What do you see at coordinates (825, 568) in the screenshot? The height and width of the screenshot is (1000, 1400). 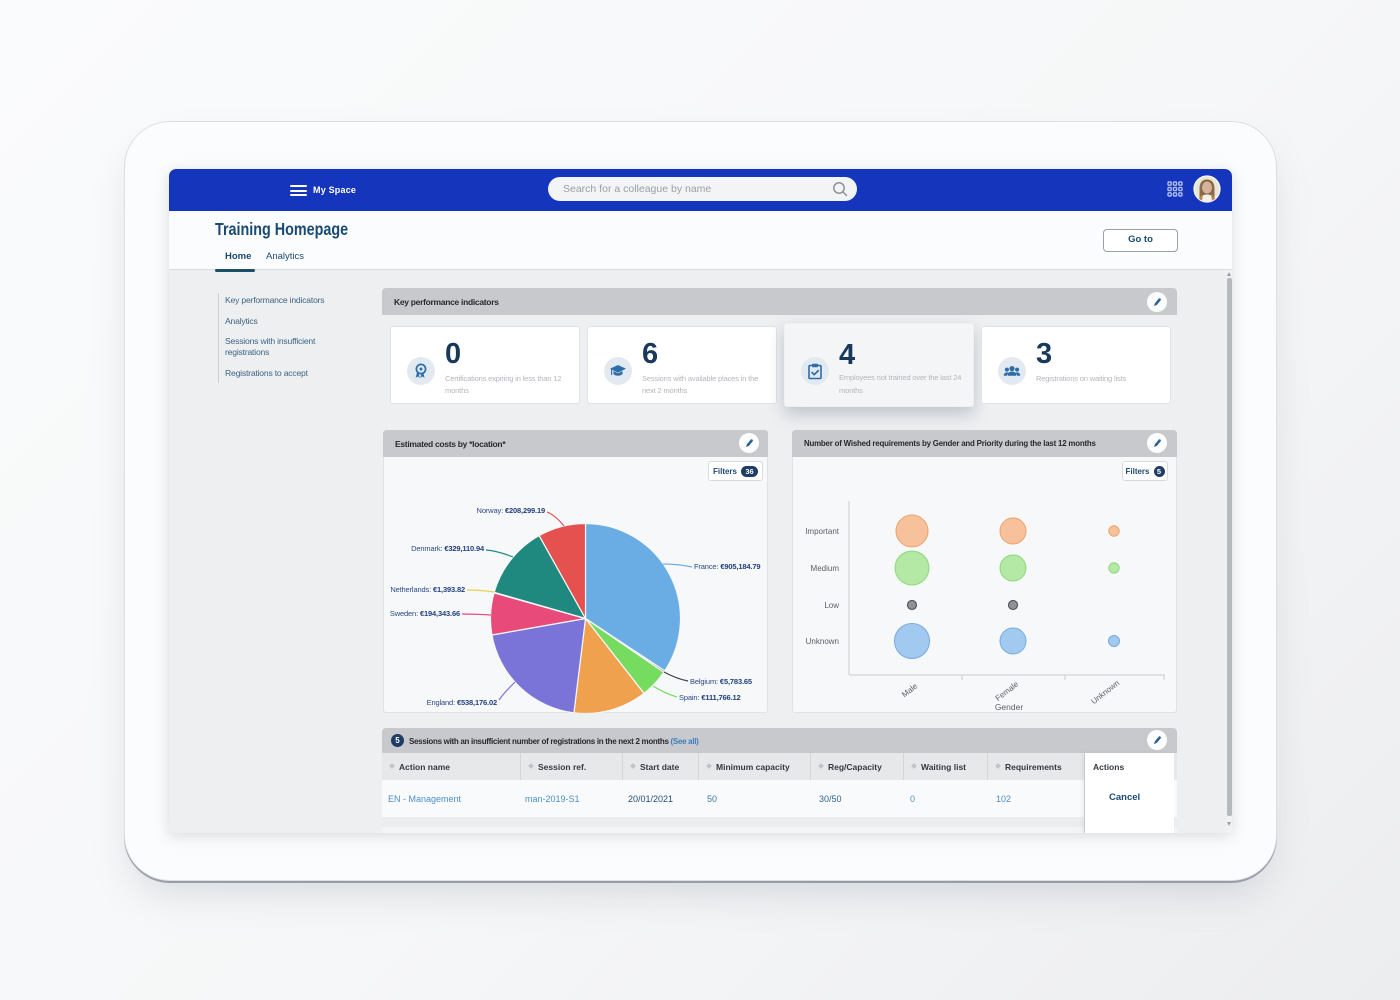 I see `svg-text: Medium` at bounding box center [825, 568].